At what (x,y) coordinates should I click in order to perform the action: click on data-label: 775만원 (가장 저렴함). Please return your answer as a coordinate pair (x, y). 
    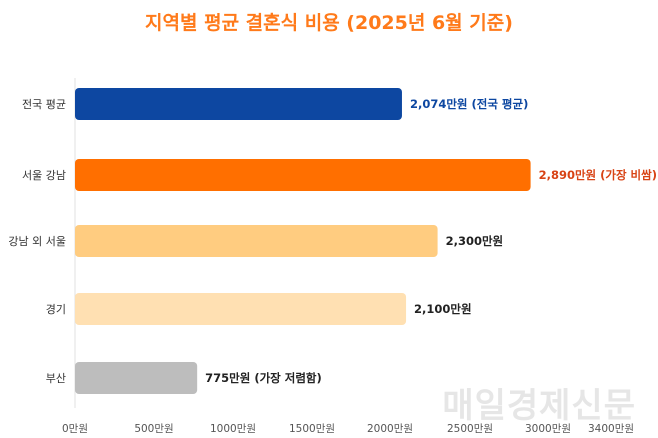
    Looking at the image, I should click on (263, 378).